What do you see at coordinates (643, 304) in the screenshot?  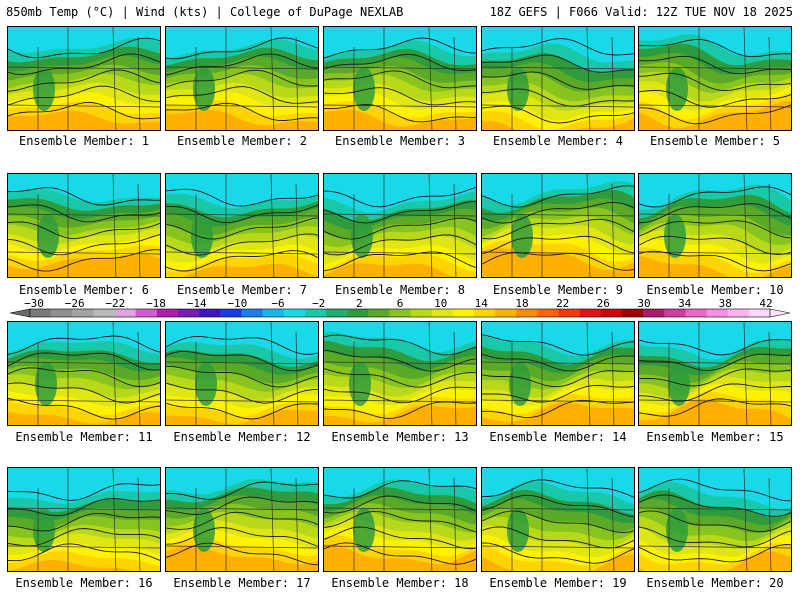 I see `colorbar-tick-label: 30` at bounding box center [643, 304].